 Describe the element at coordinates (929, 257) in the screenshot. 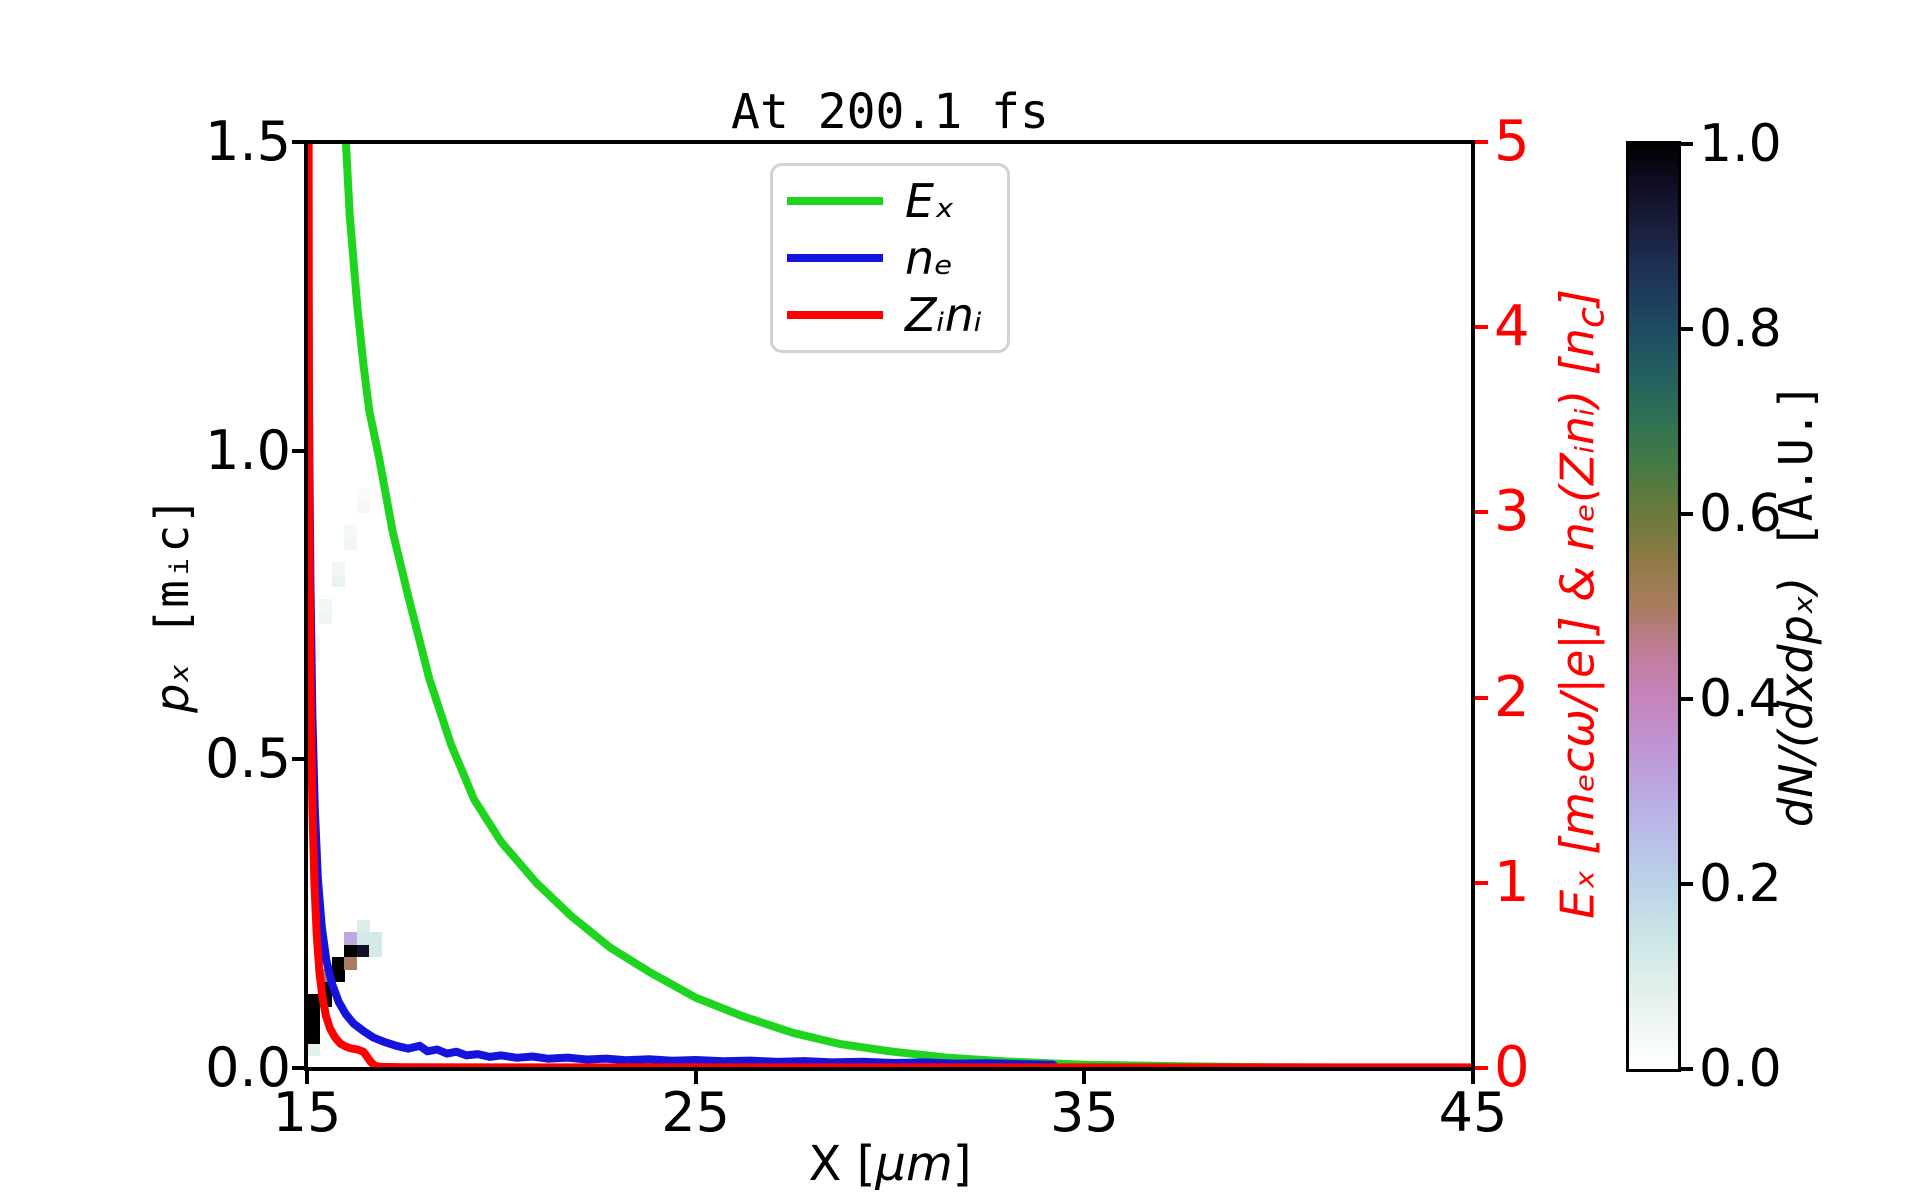

I see `legend-label-ne: nₑ` at that location.